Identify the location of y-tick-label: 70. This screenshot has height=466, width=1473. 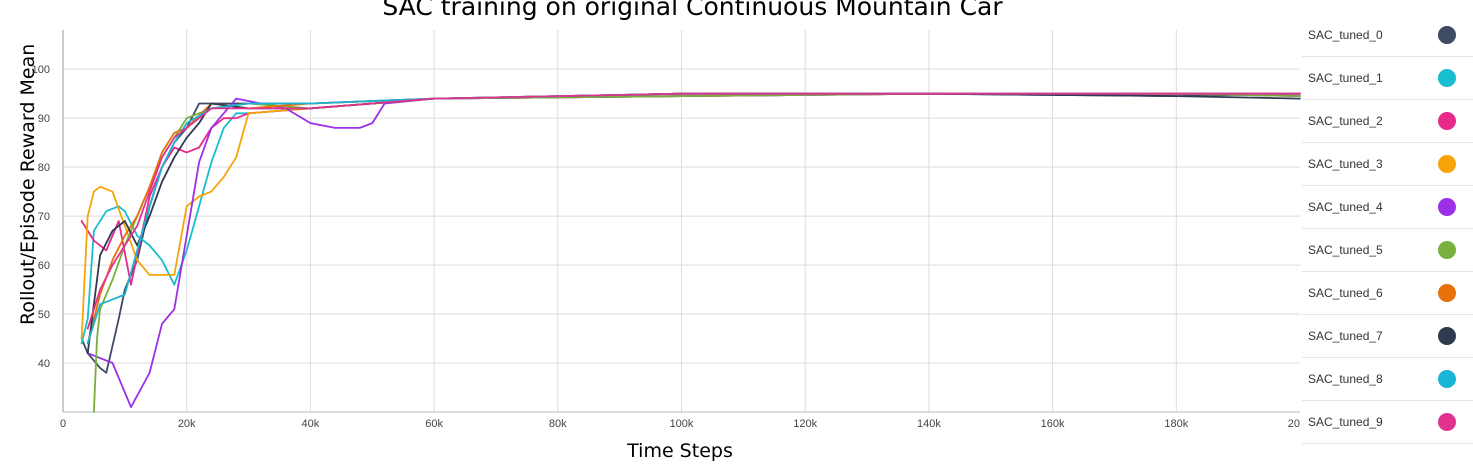
(44, 217).